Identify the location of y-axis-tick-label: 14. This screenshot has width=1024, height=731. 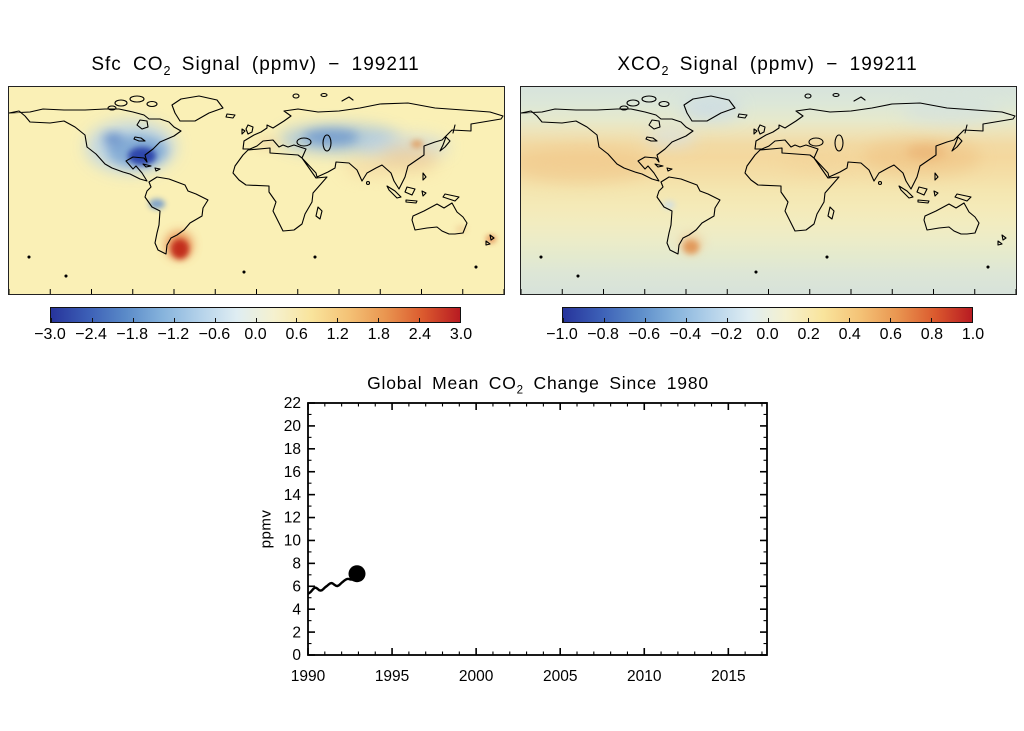
(293, 495).